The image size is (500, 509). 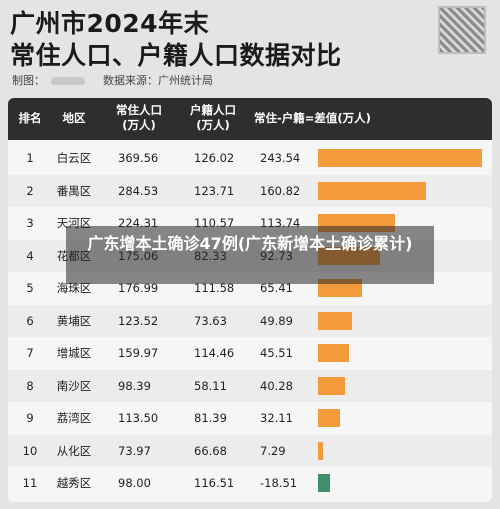 What do you see at coordinates (280, 190) in the screenshot?
I see `cell-diff: 160.82` at bounding box center [280, 190].